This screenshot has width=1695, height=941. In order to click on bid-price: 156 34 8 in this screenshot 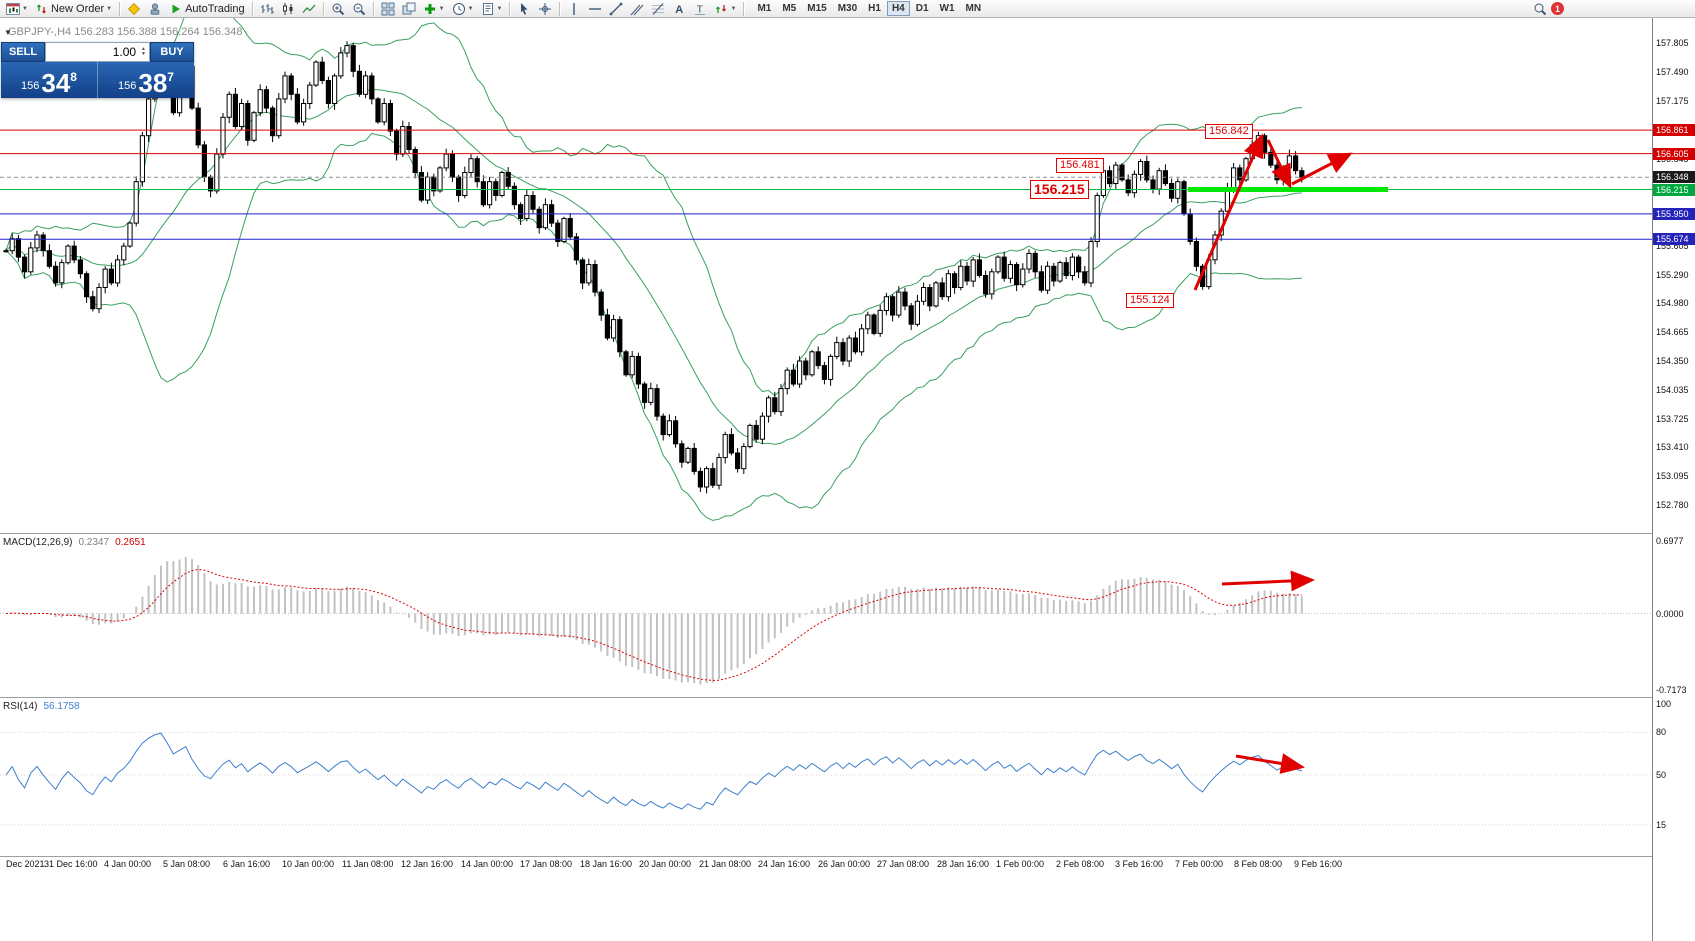, I will do `click(49, 80)`.